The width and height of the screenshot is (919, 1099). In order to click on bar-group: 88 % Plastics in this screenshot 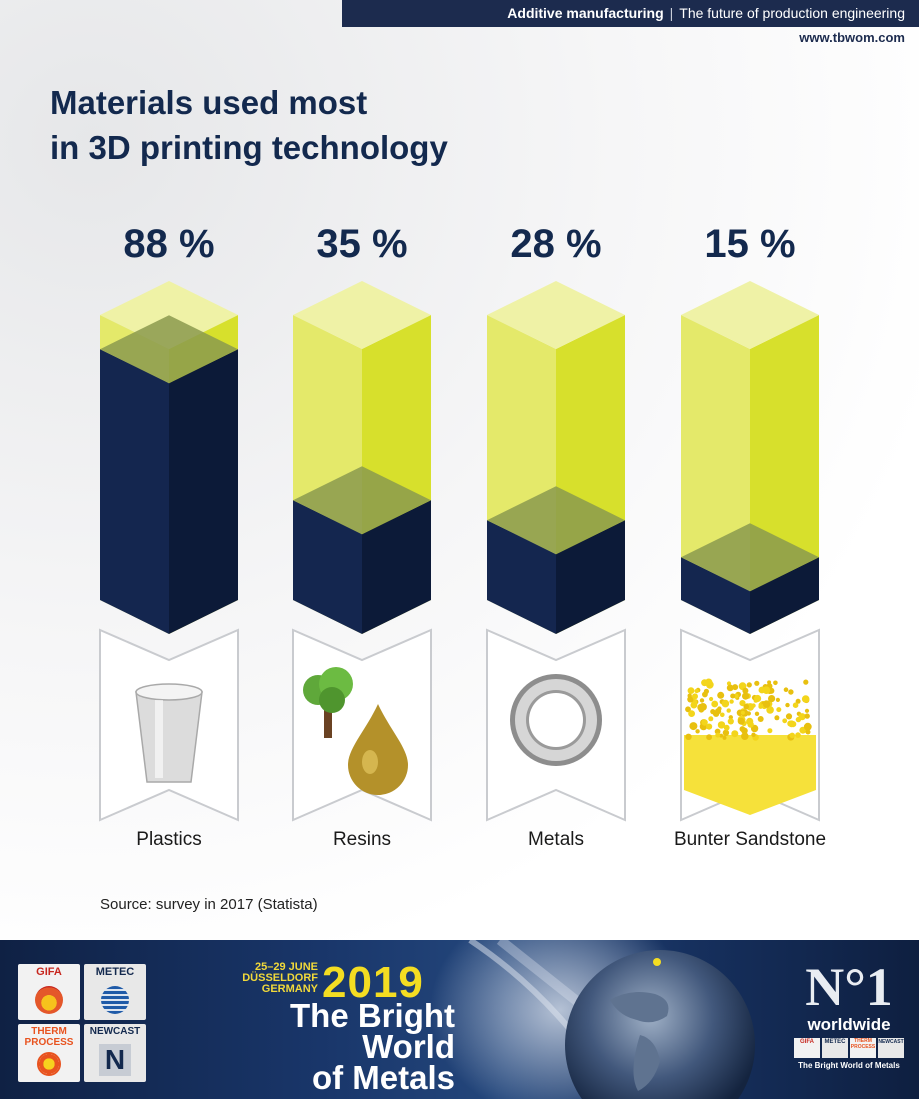, I will do `click(169, 536)`.